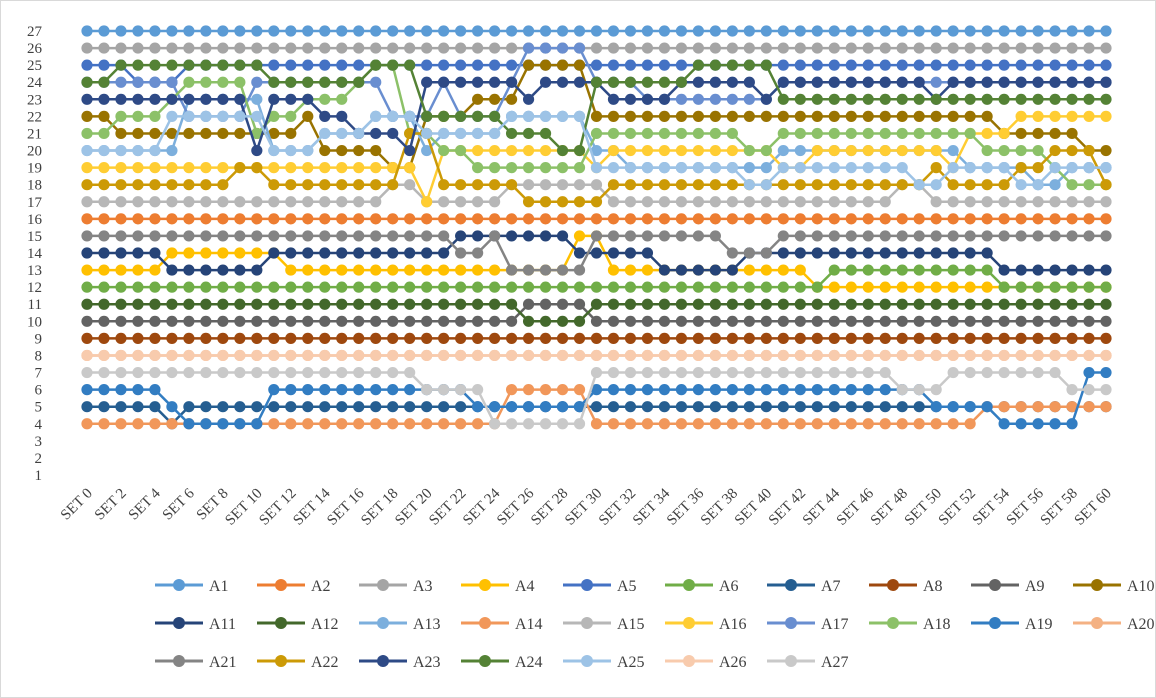 Image resolution: width=1156 pixels, height=698 pixels. I want to click on legend-item-a10: A10, so click(1114, 586).